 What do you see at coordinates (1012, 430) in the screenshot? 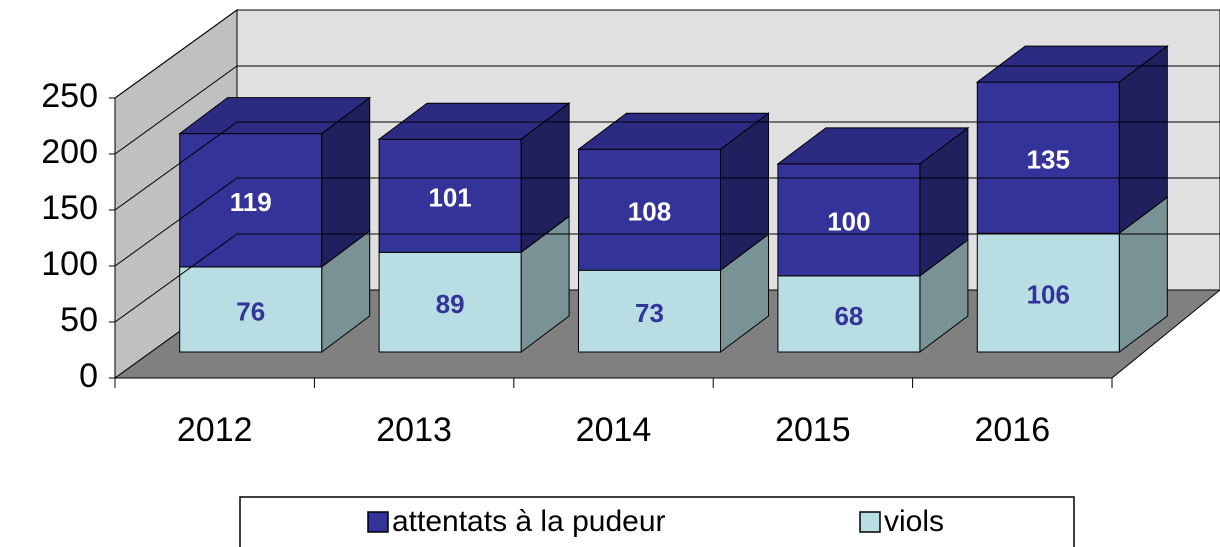
I see `x-tick-label: 2016` at bounding box center [1012, 430].